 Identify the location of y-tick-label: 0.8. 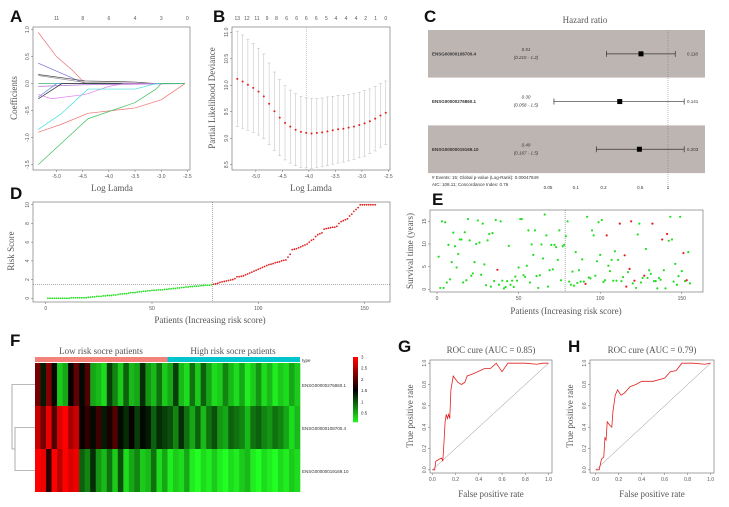
(585, 384).